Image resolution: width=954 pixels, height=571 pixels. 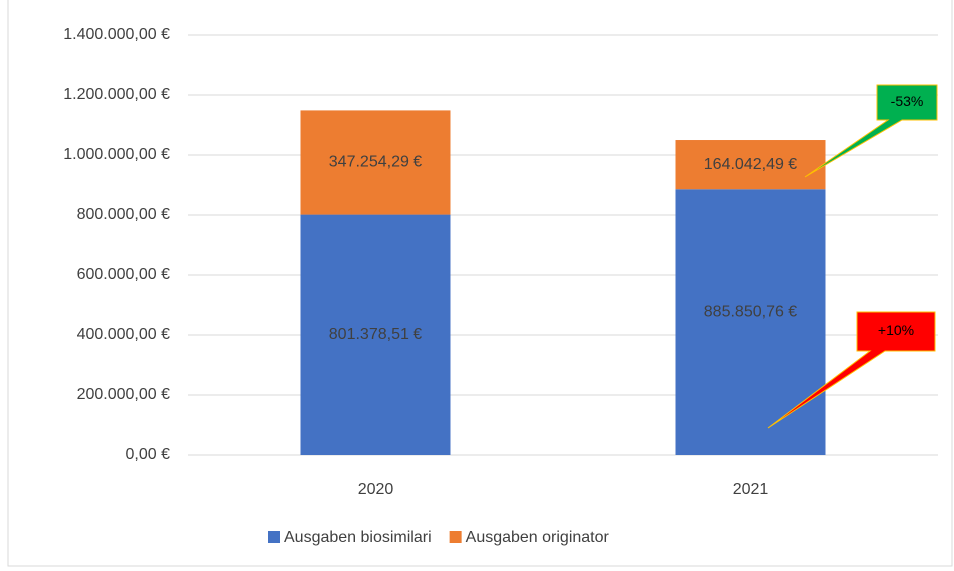 What do you see at coordinates (116, 154) in the screenshot?
I see `y-tick-label: 1.000.000,00 €` at bounding box center [116, 154].